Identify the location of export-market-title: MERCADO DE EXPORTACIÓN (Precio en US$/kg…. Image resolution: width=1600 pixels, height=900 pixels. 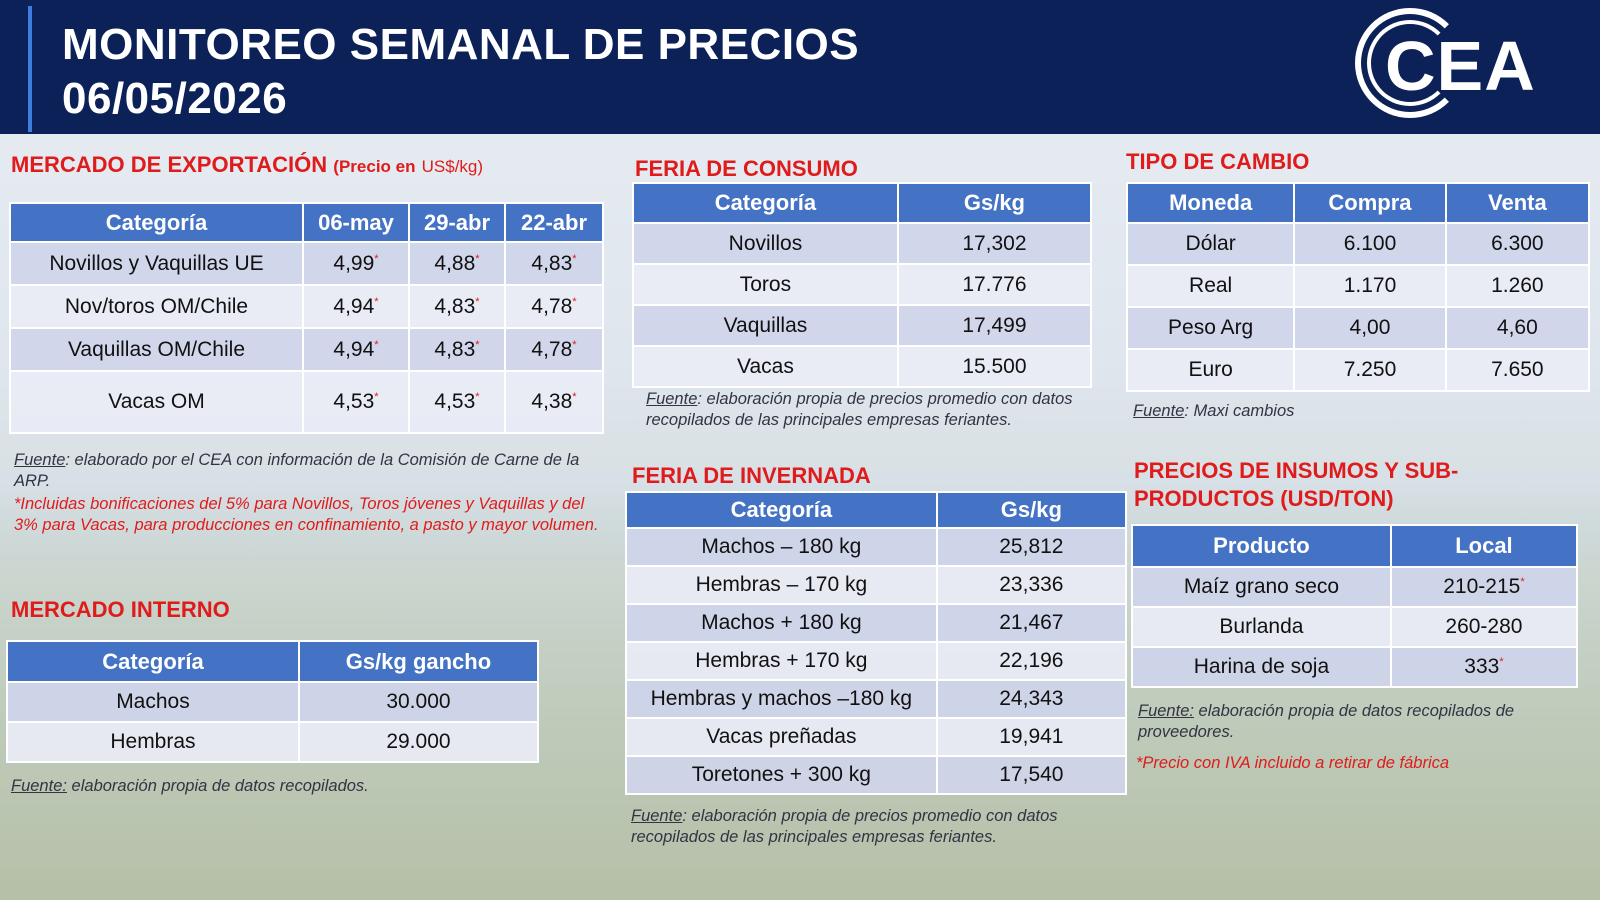
(247, 164).